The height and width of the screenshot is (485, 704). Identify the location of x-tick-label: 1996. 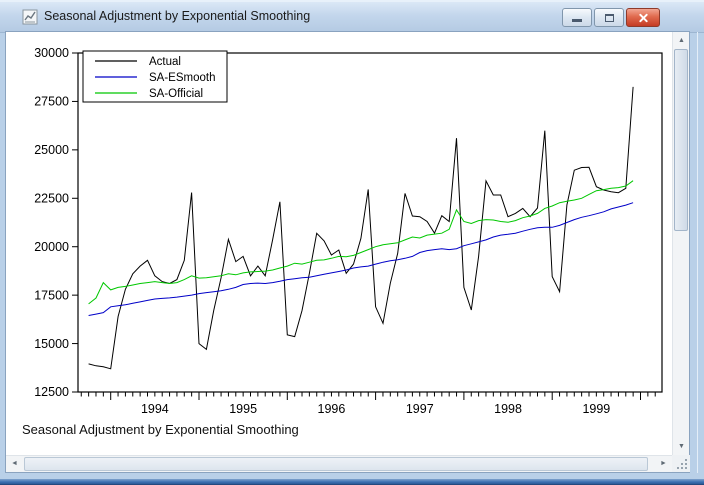
(332, 409).